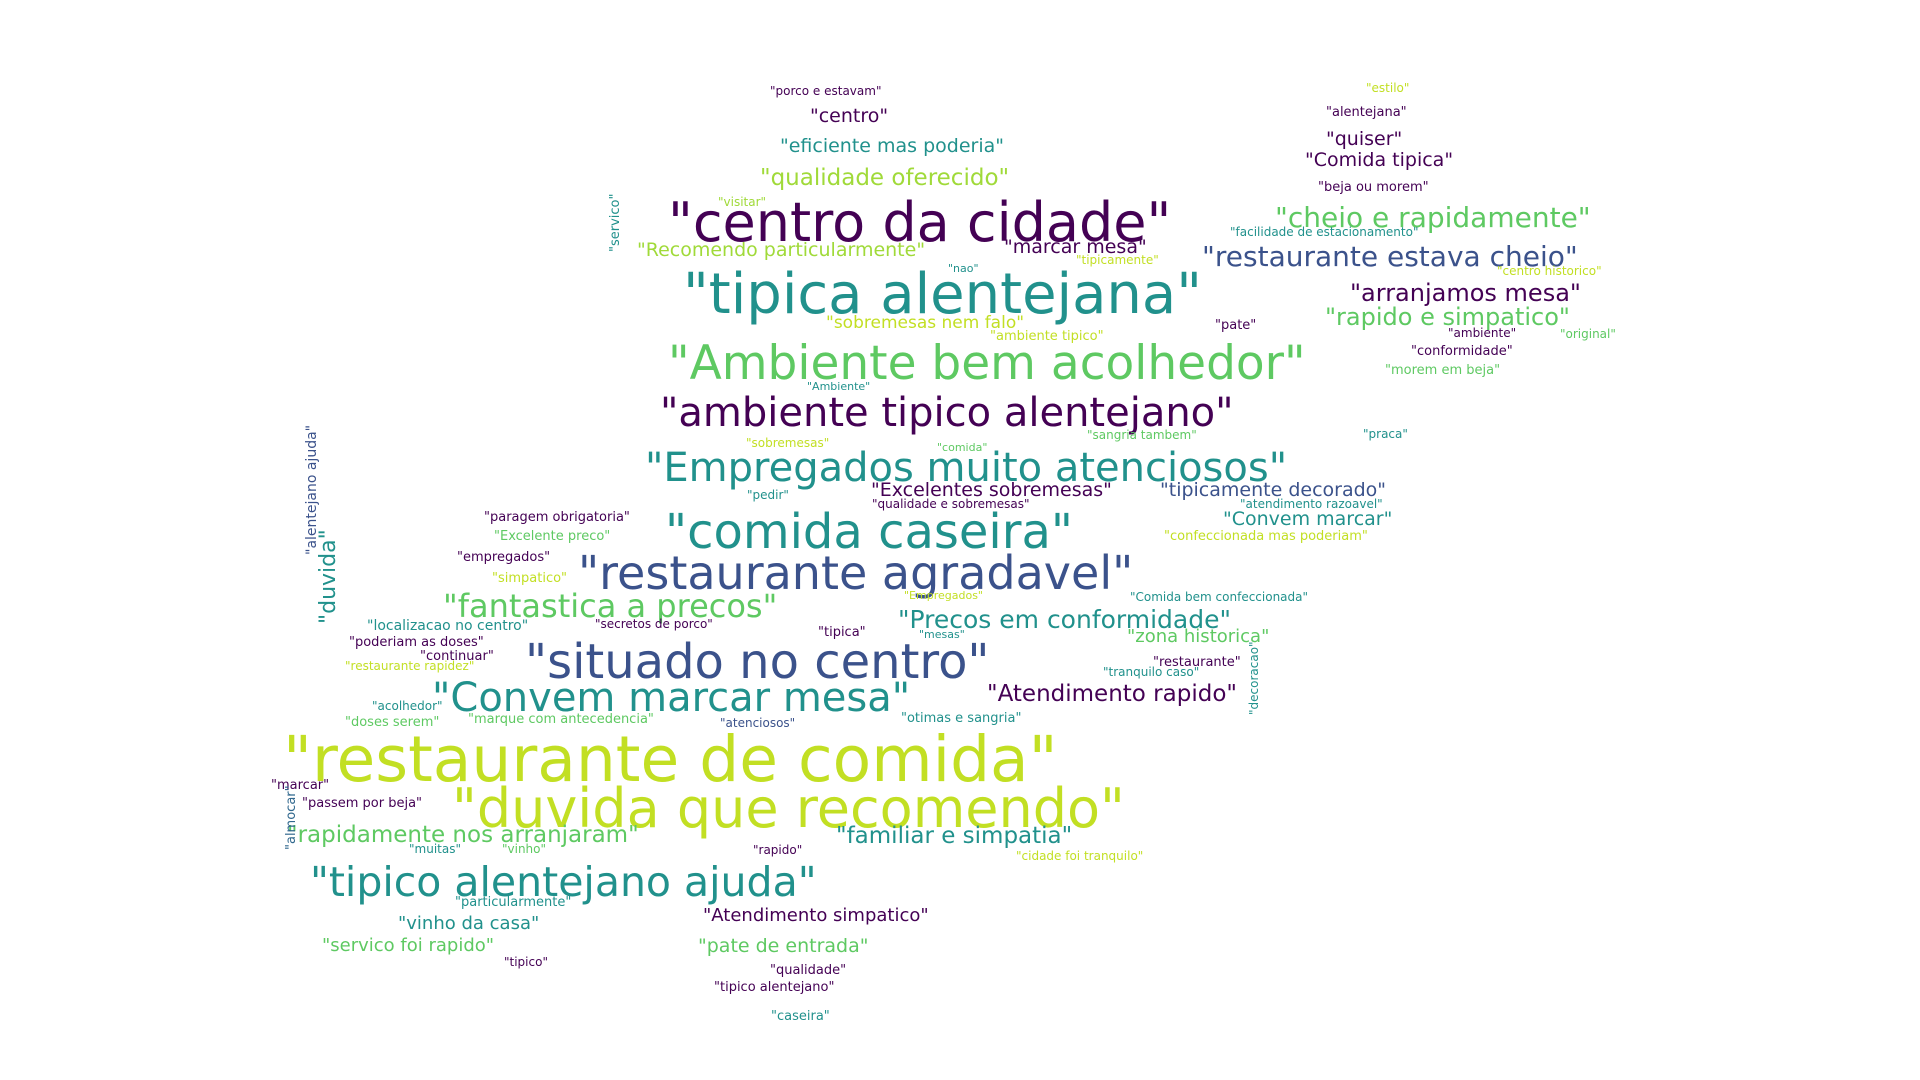 The height and width of the screenshot is (1080, 1920). I want to click on word-visitar: "visitar", so click(742, 202).